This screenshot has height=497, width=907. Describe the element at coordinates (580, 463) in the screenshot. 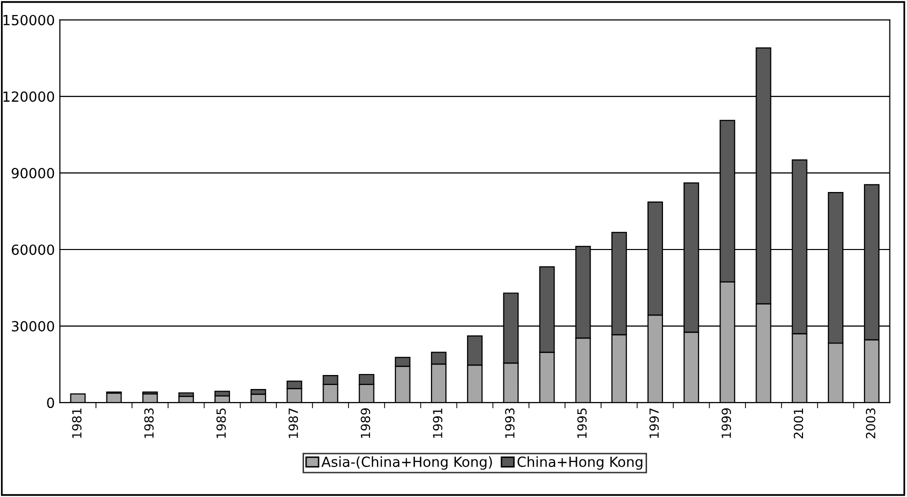

I see `legend-label: China+Hong Kong` at that location.